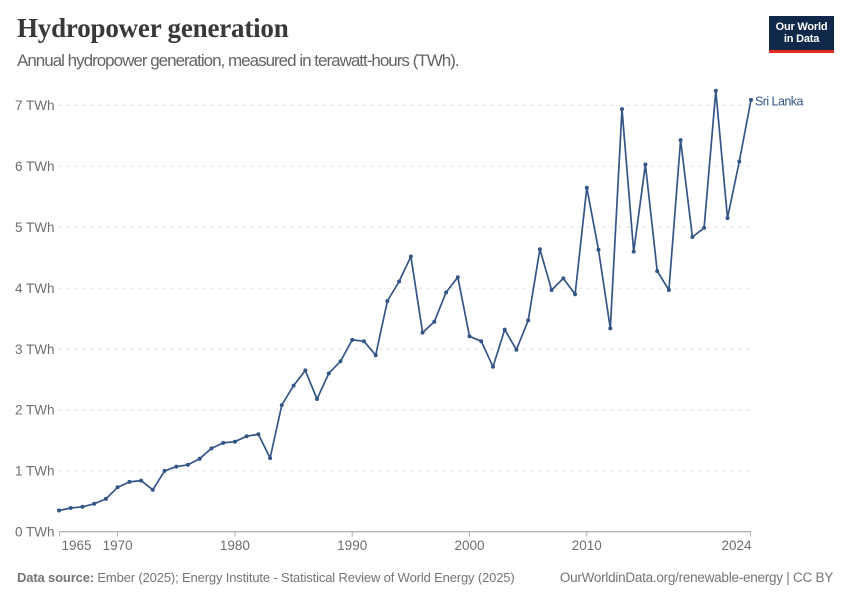  I want to click on svg-text: 0 TWh, so click(35, 532).